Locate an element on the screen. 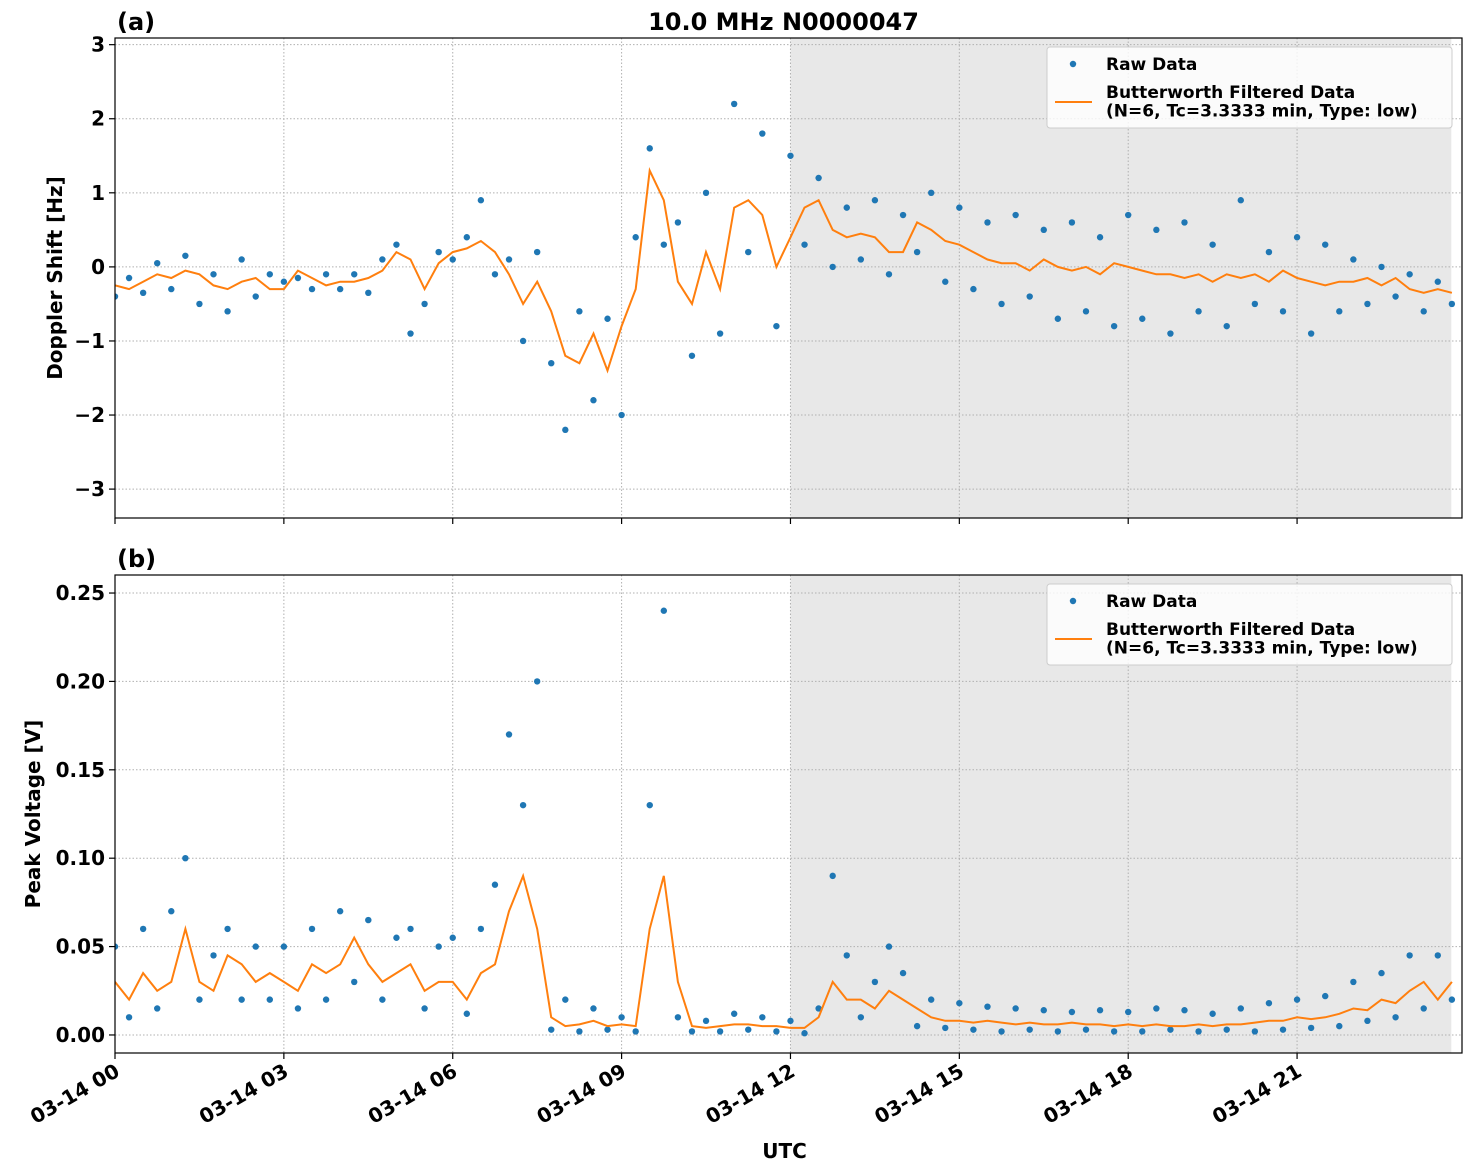  legend-label: Raw Data is located at coordinates (1151, 602).